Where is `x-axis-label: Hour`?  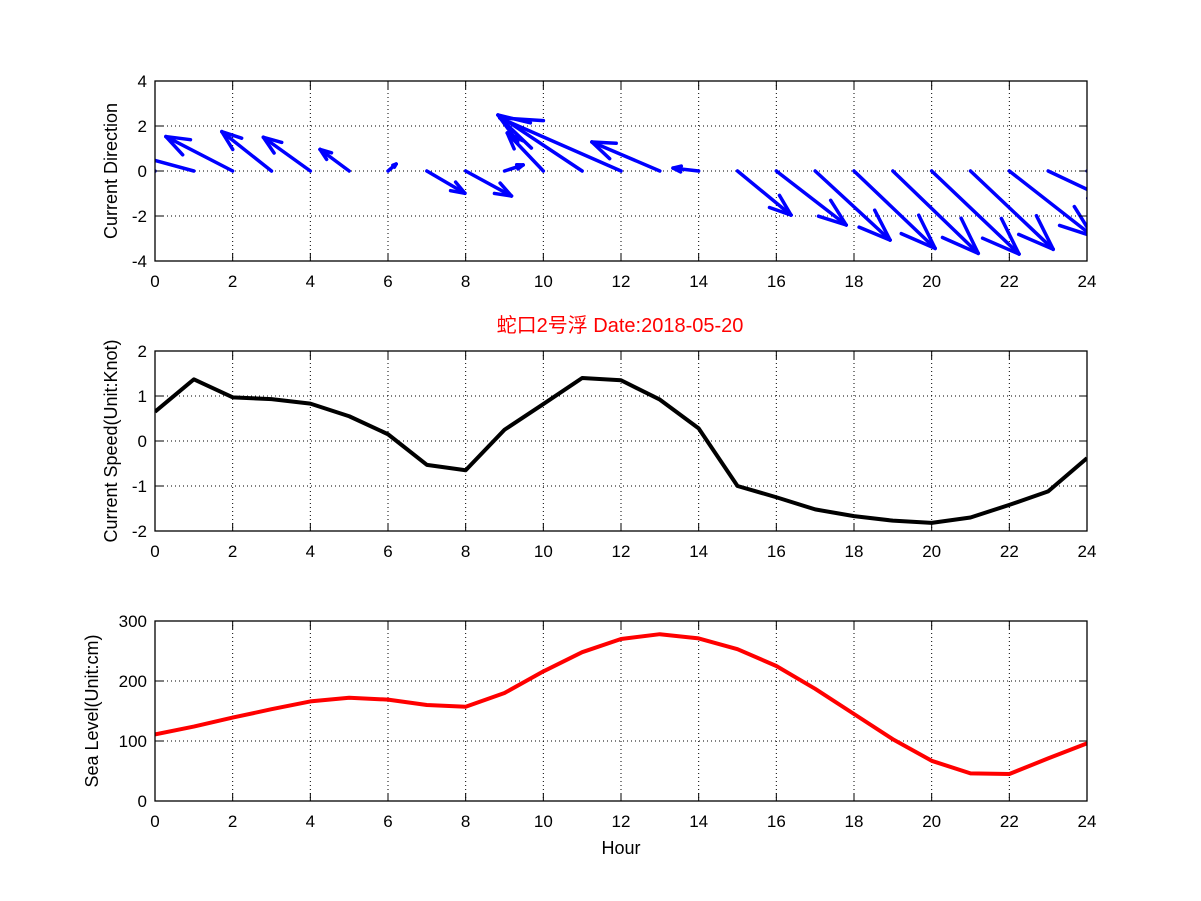 x-axis-label: Hour is located at coordinates (620, 848).